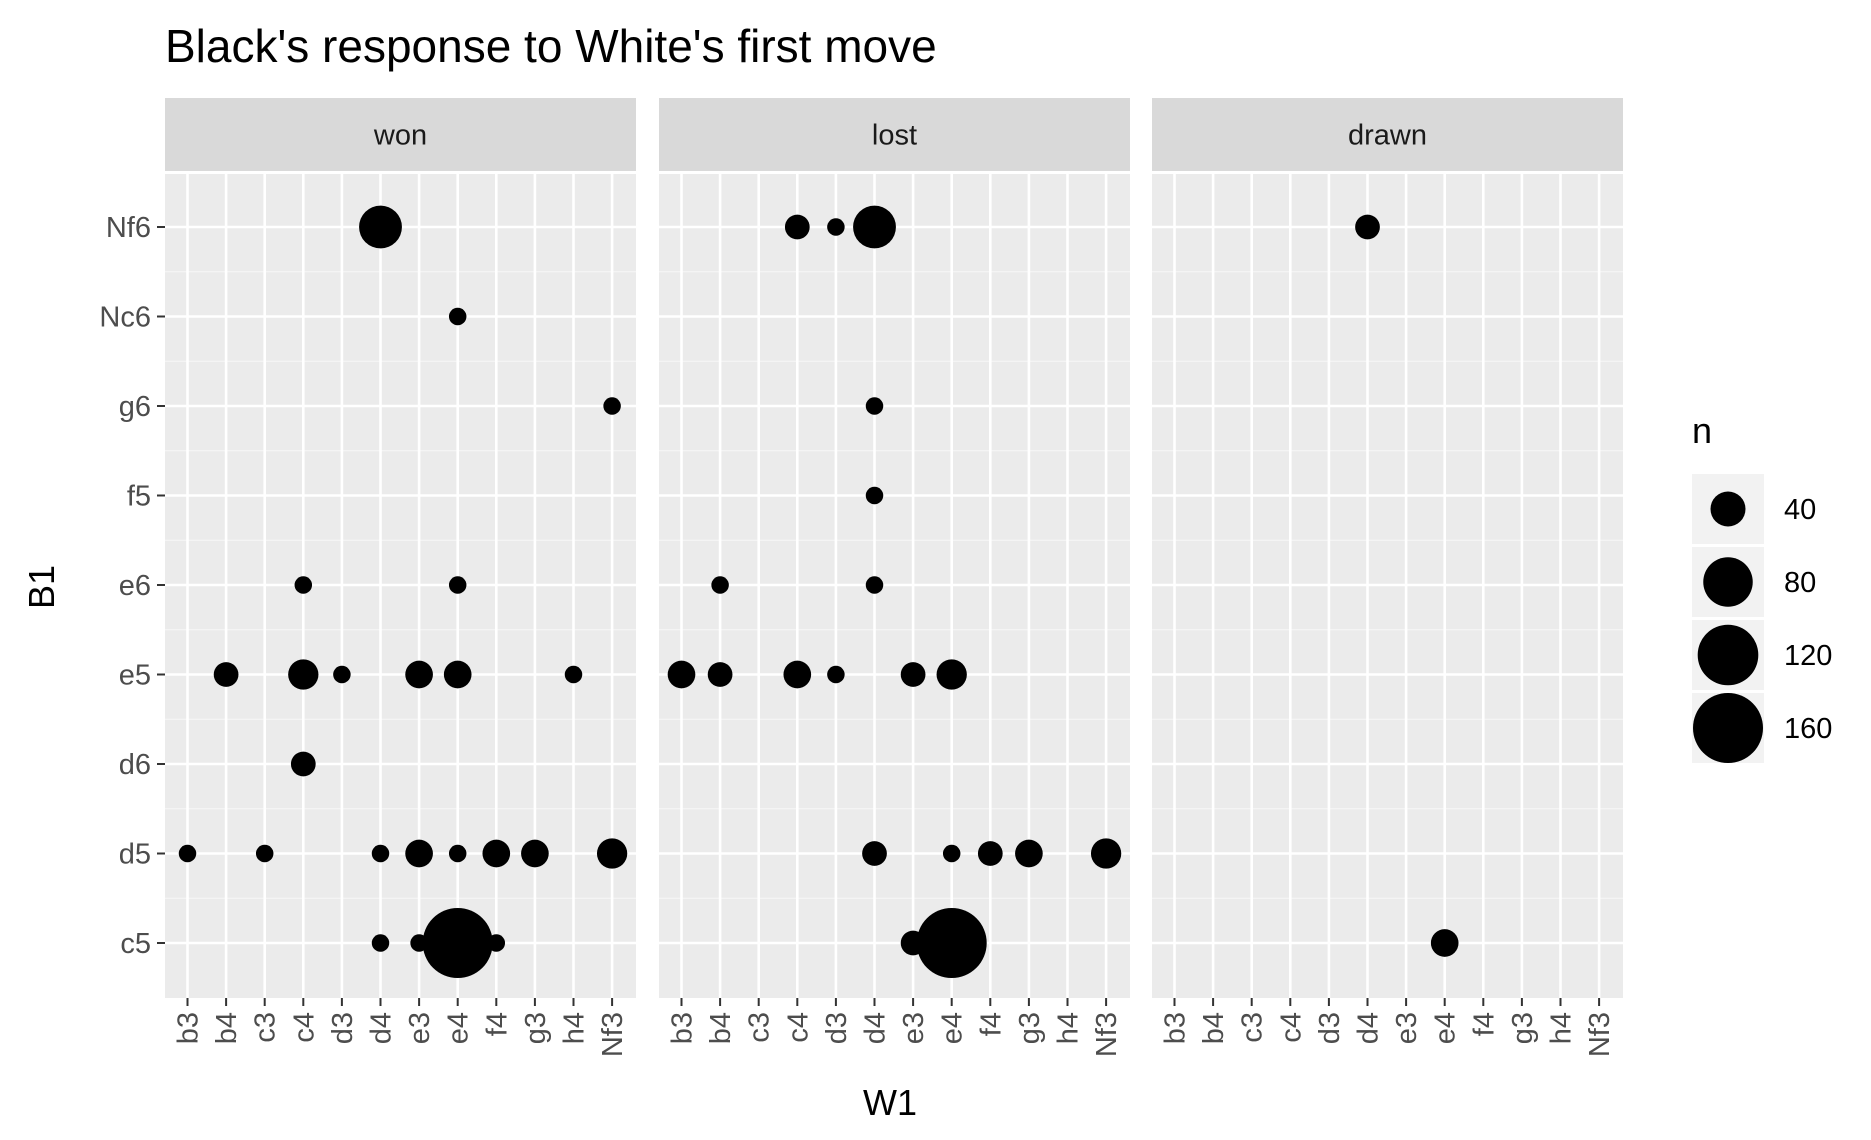 Image resolution: width=1871 pixels, height=1140 pixels. What do you see at coordinates (1702, 430) in the screenshot?
I see `legend-title: n` at bounding box center [1702, 430].